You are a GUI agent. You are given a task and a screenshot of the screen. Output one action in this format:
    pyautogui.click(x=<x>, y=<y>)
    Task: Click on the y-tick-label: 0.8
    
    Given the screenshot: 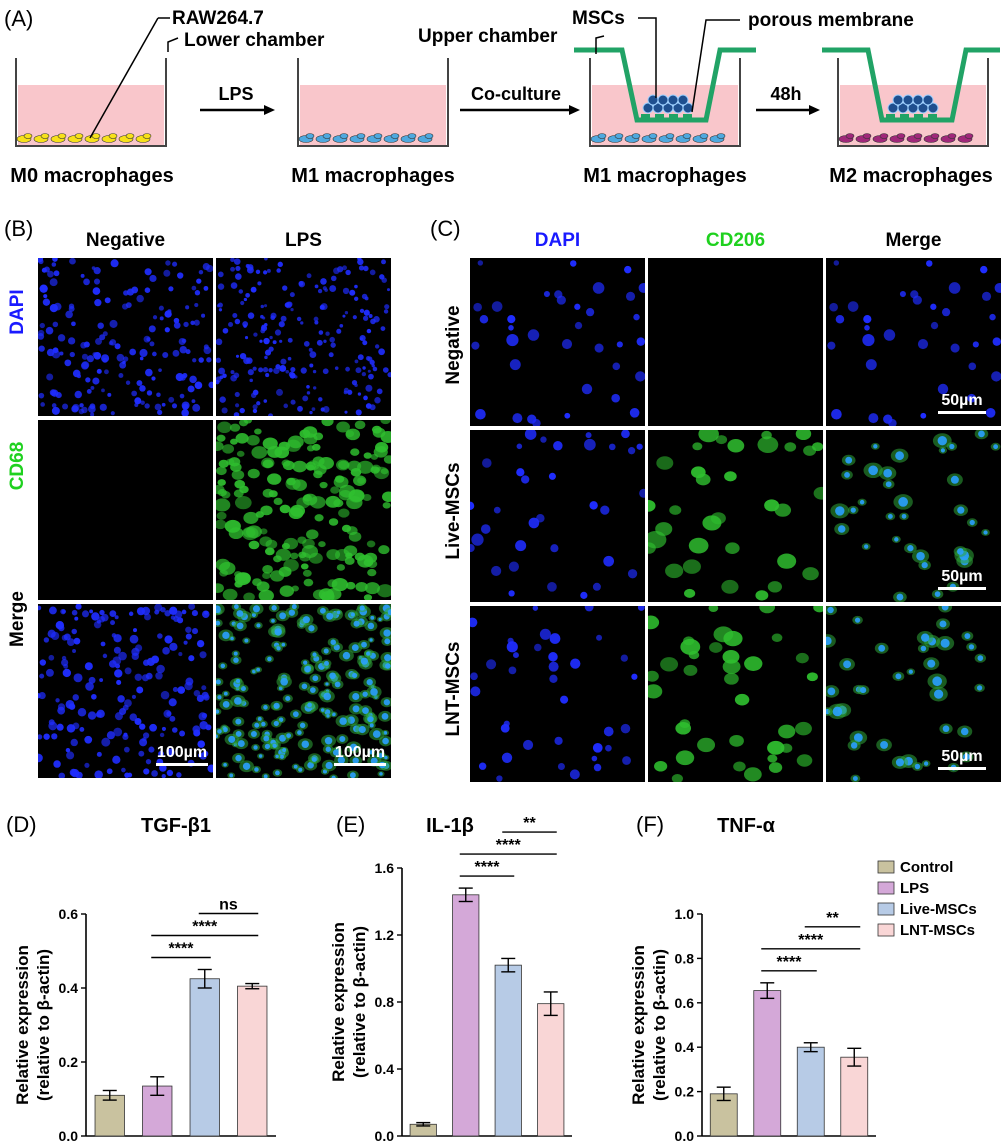 What is the action you would take?
    pyautogui.click(x=385, y=1002)
    